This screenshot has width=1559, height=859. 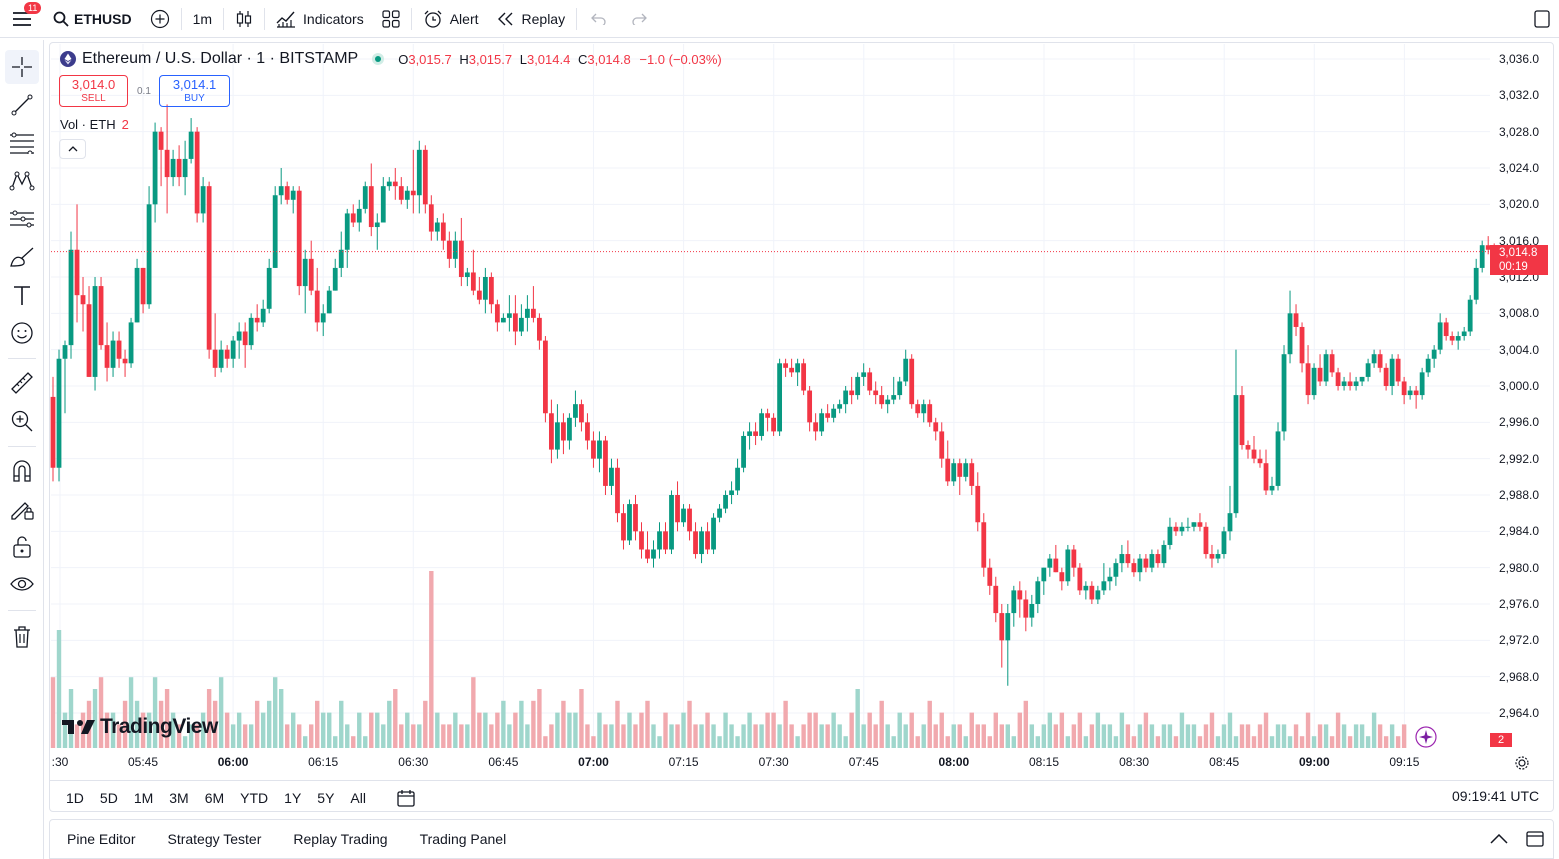 I want to click on layouts-button, so click(x=391, y=19).